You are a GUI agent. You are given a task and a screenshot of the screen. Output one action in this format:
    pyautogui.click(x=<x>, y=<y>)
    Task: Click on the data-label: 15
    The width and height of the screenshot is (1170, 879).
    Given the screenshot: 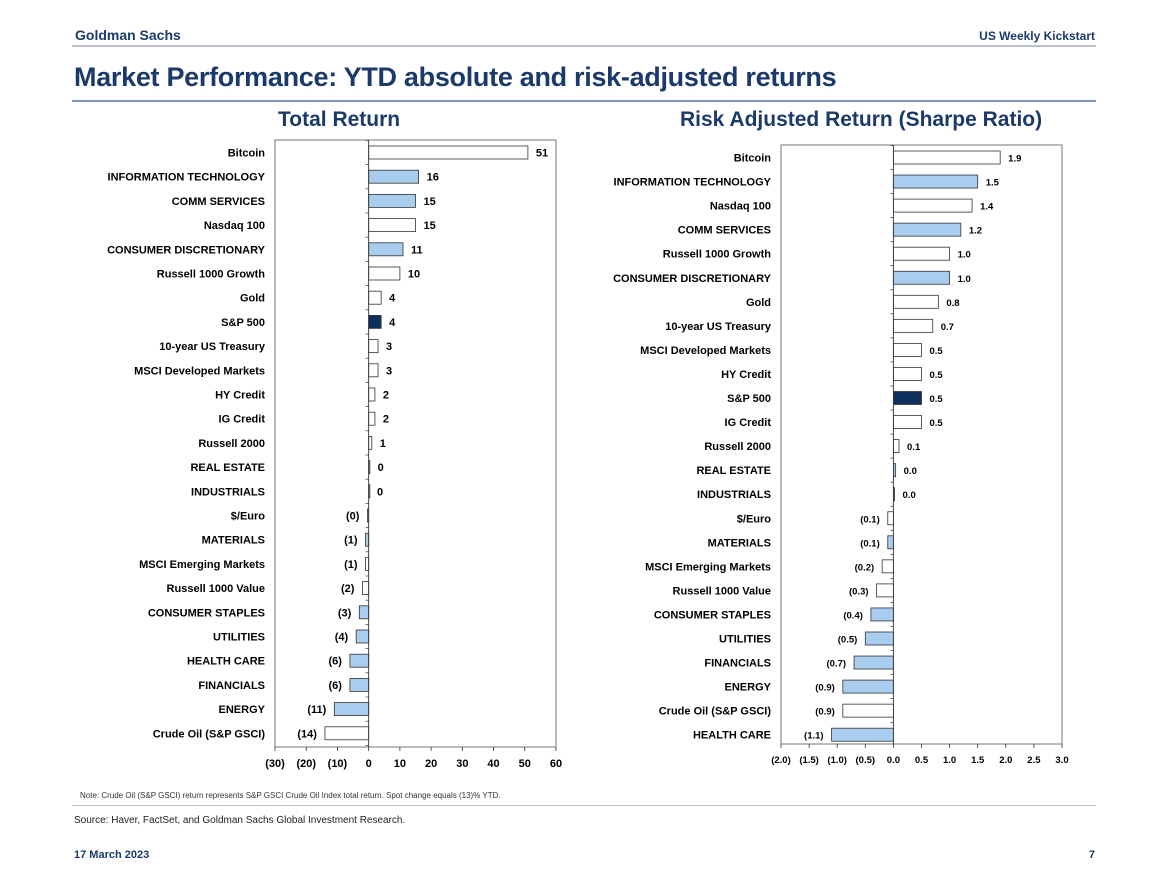 What is the action you would take?
    pyautogui.click(x=430, y=226)
    